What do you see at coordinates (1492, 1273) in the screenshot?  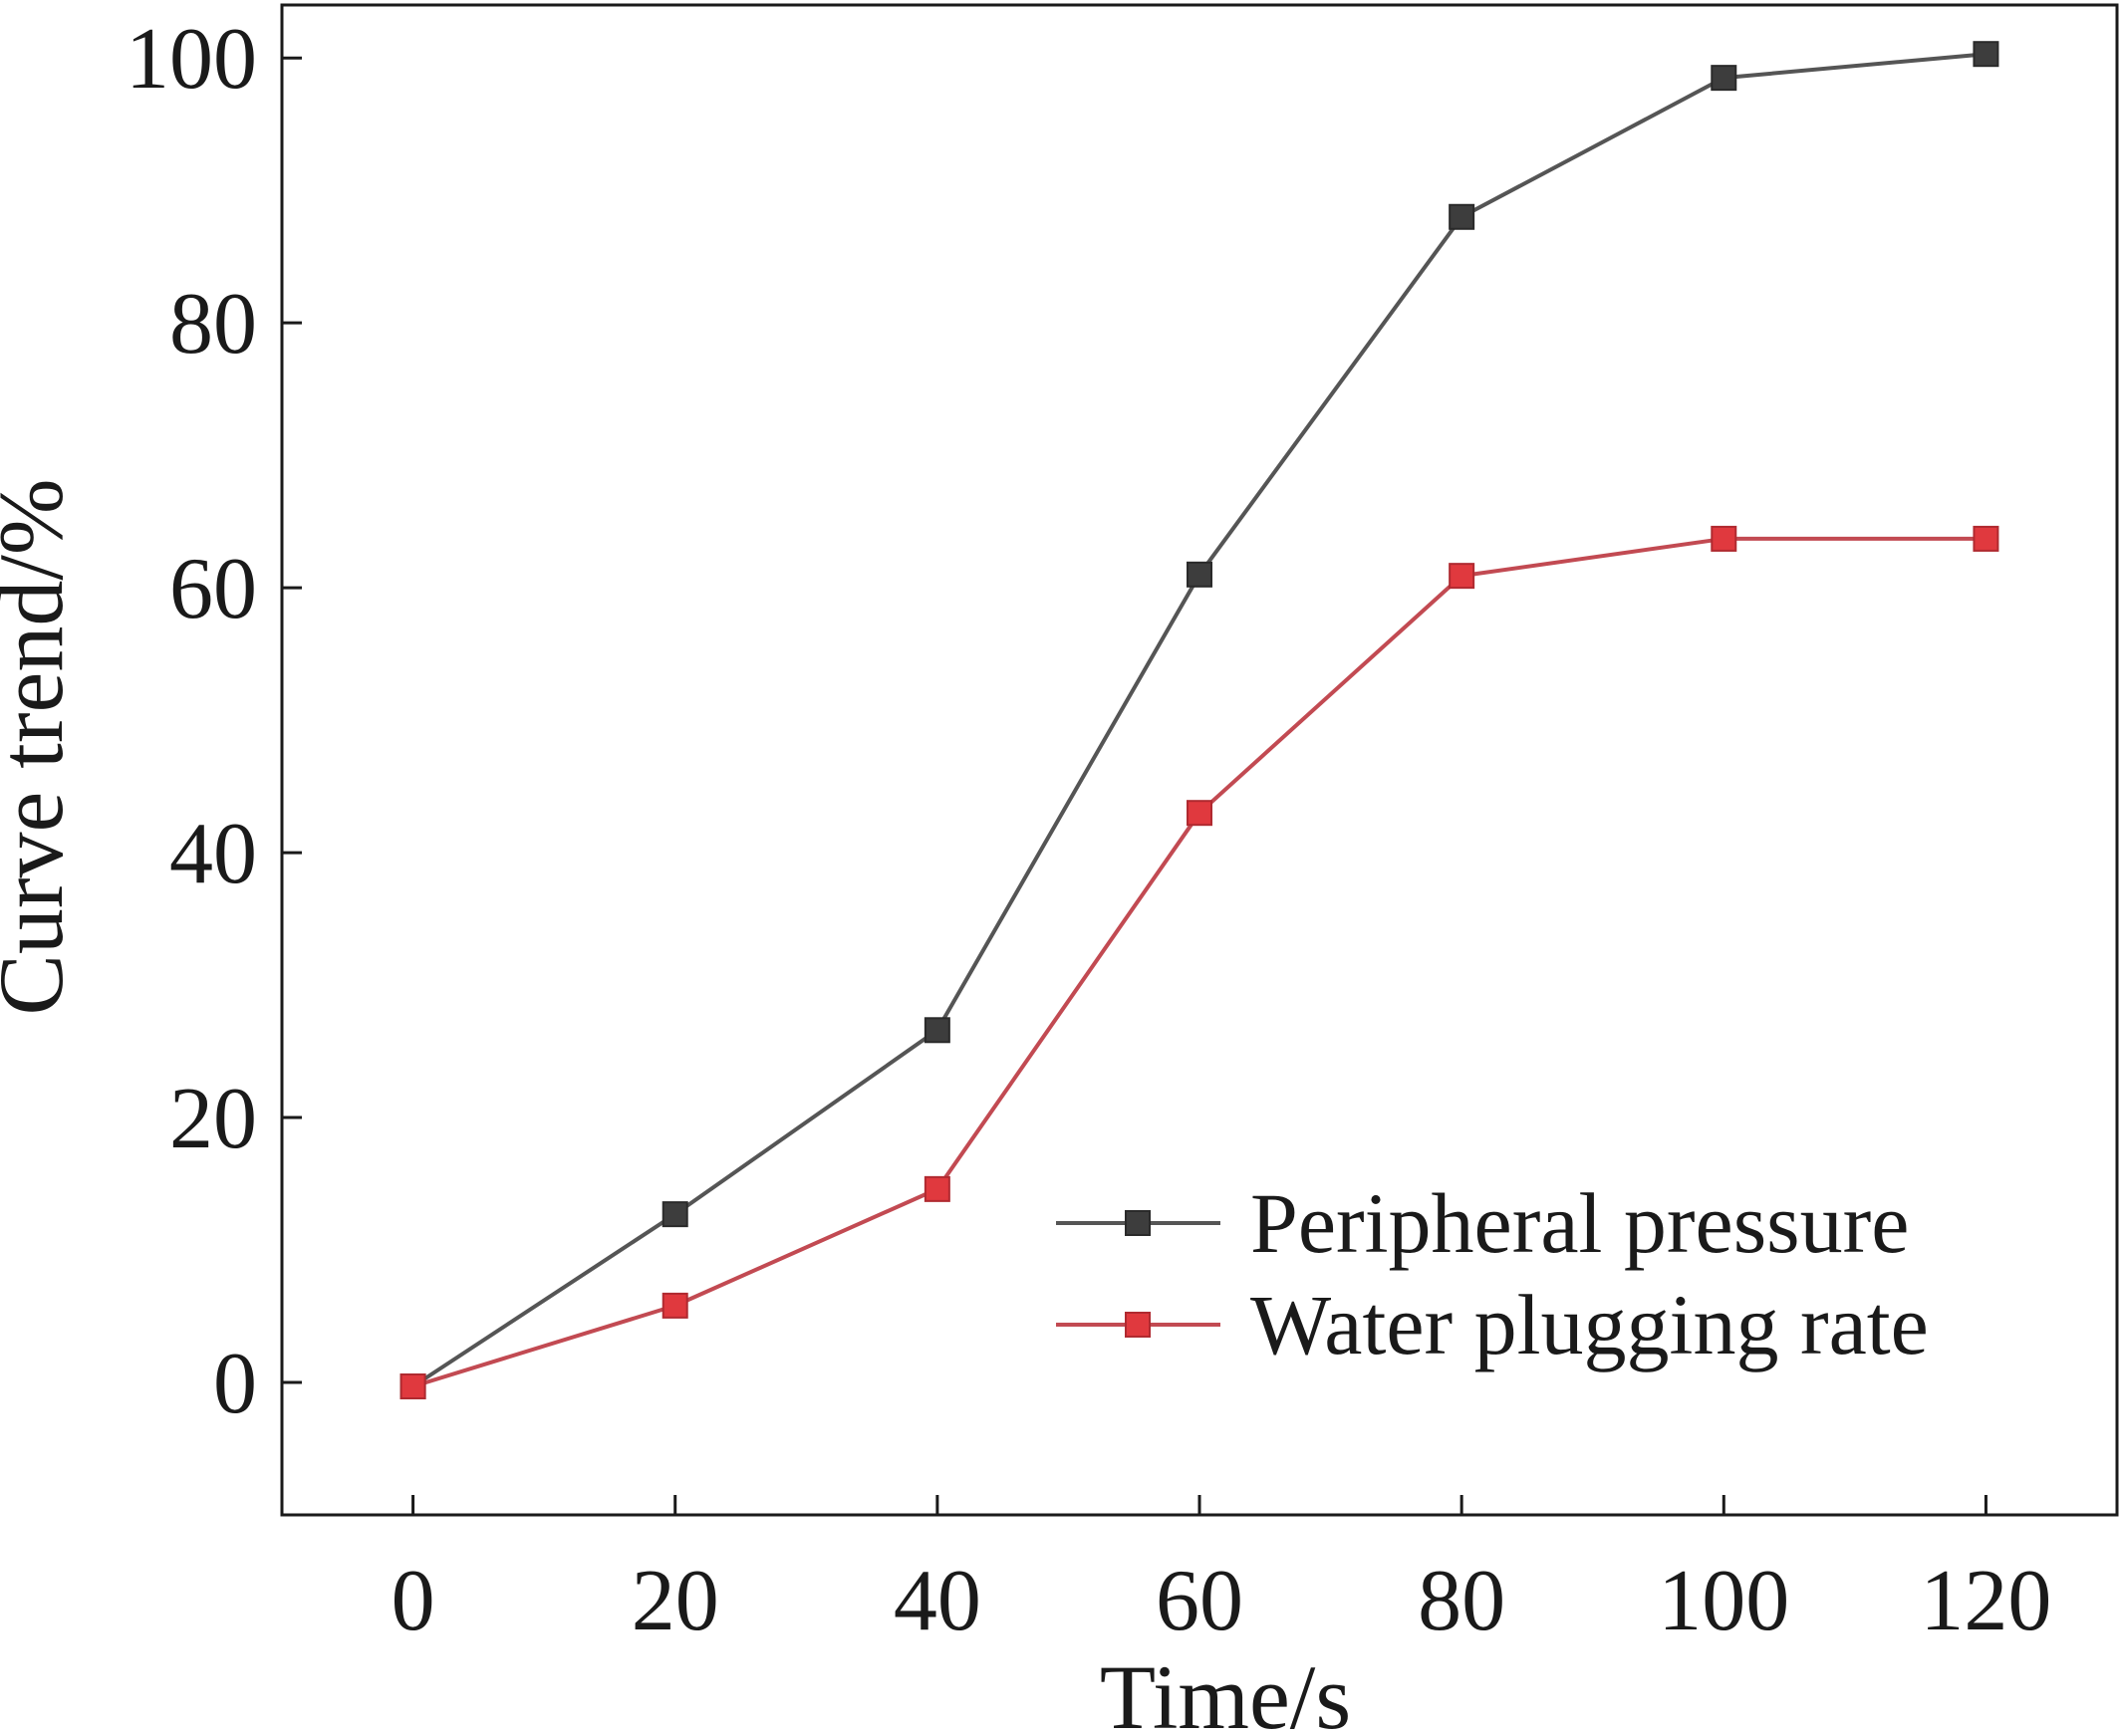 I see `legend: Peripheral pressure Water plugging rate` at bounding box center [1492, 1273].